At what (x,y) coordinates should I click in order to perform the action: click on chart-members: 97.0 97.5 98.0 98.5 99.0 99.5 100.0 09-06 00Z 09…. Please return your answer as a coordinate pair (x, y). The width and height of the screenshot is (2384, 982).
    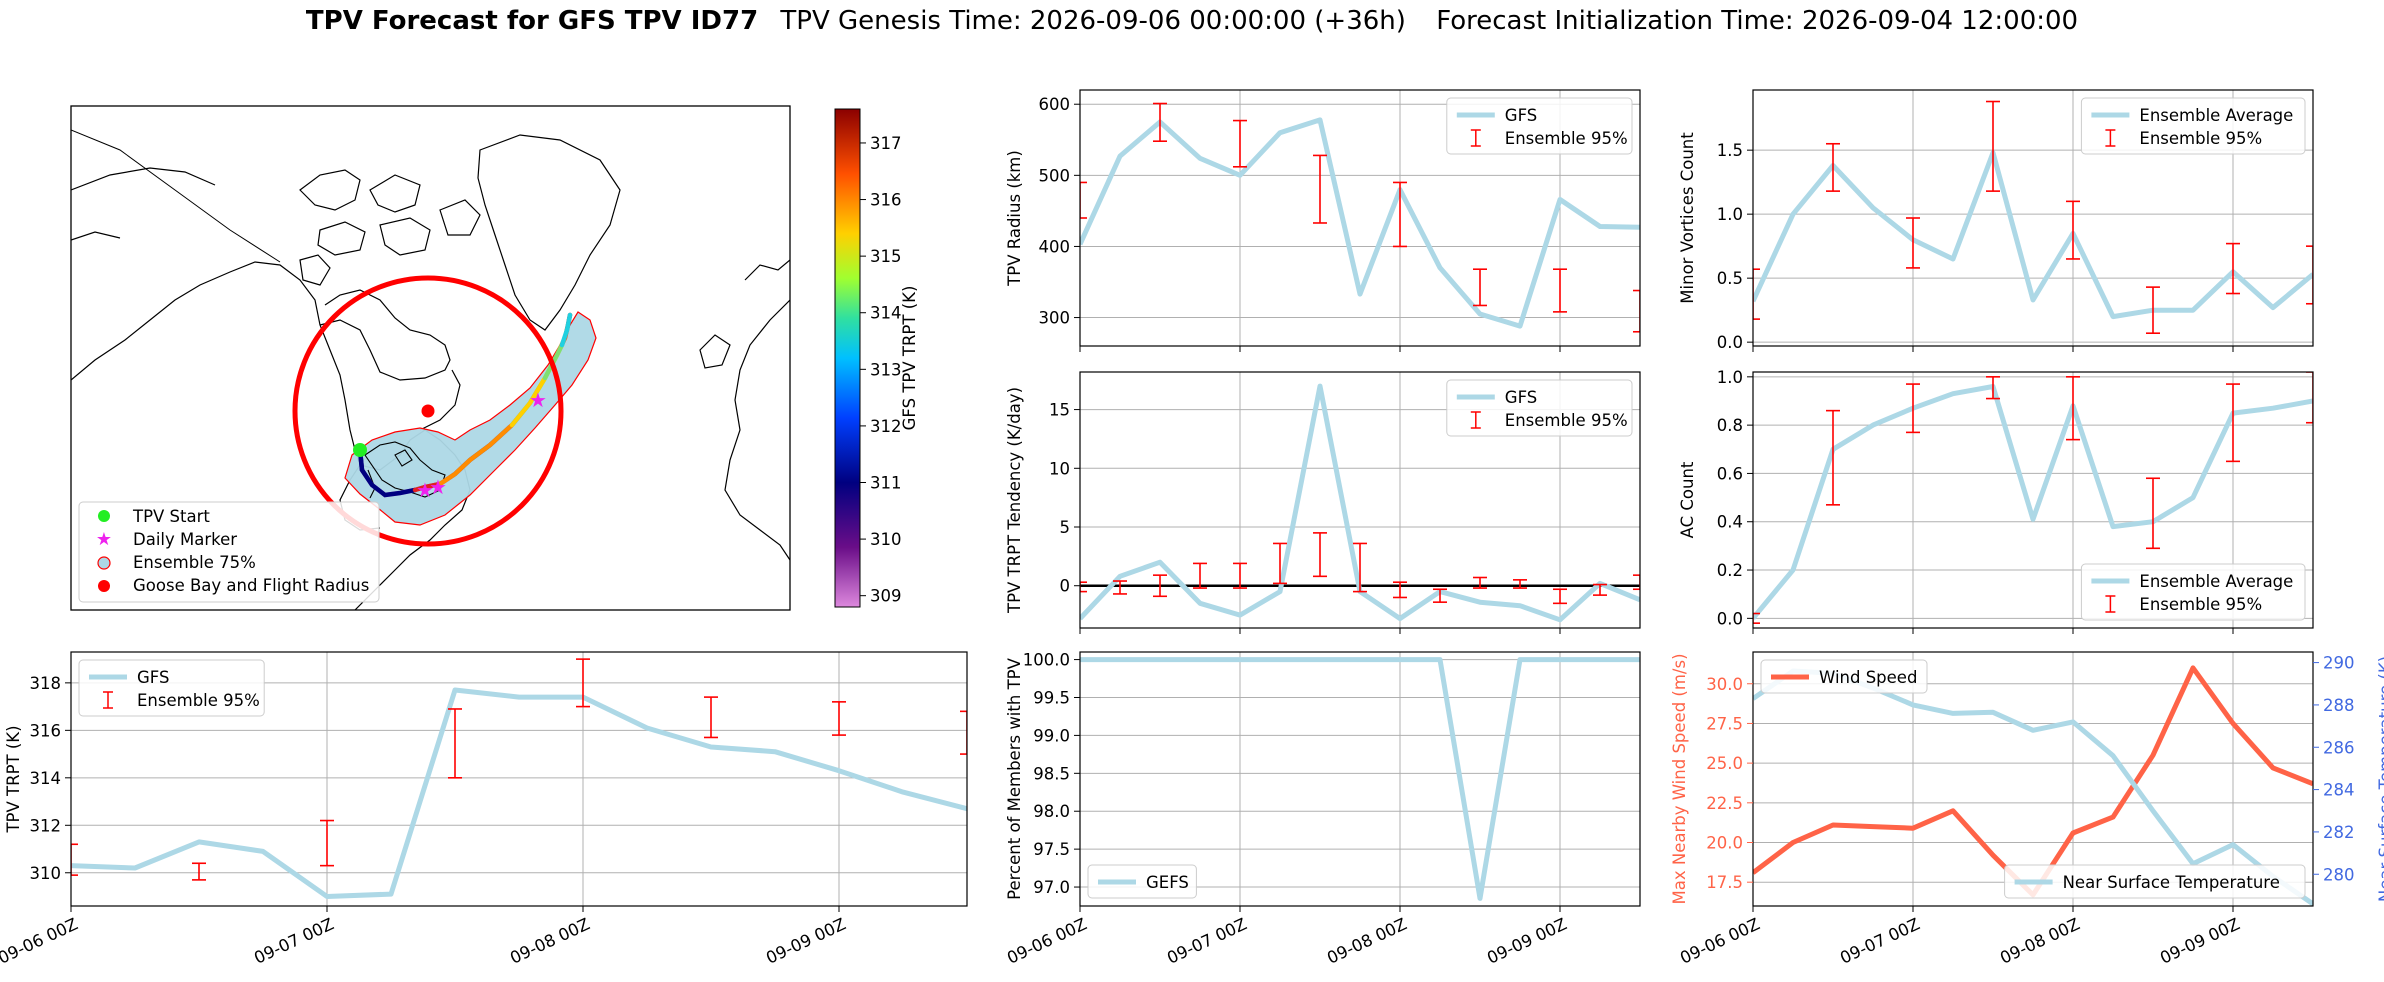
    Looking at the image, I should click on (1322, 809).